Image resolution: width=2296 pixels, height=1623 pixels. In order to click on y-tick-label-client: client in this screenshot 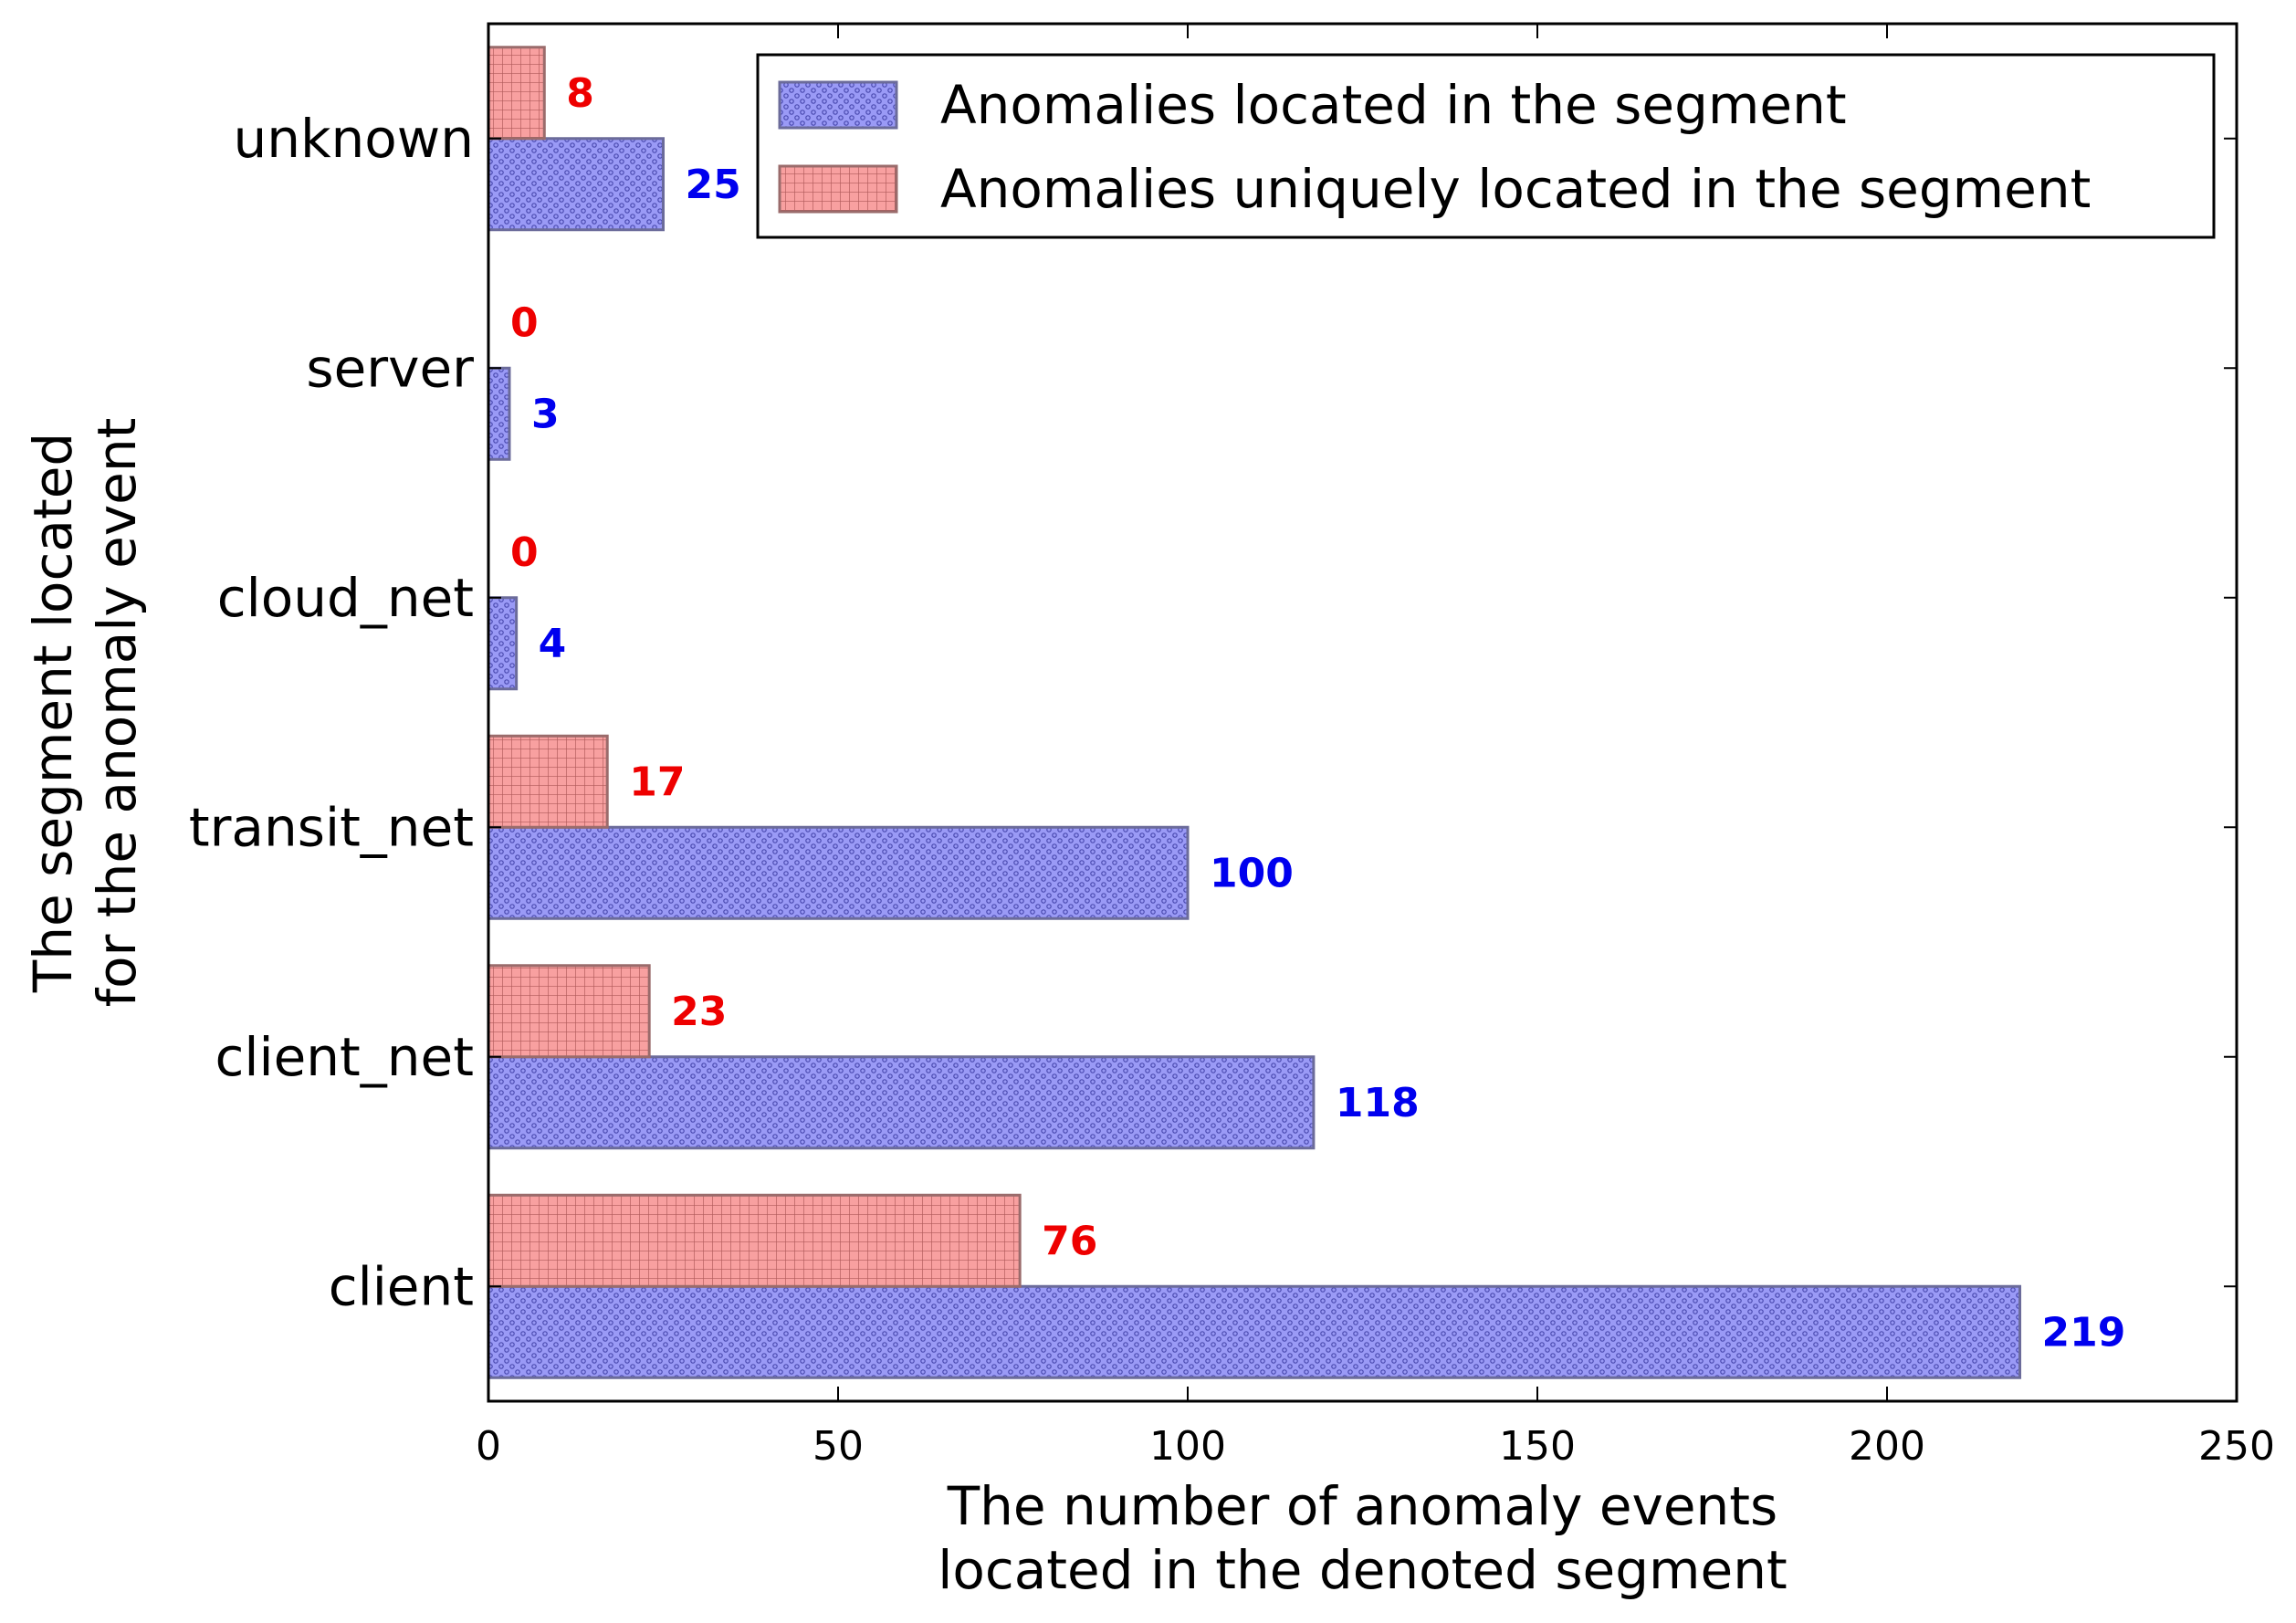, I will do `click(401, 1286)`.